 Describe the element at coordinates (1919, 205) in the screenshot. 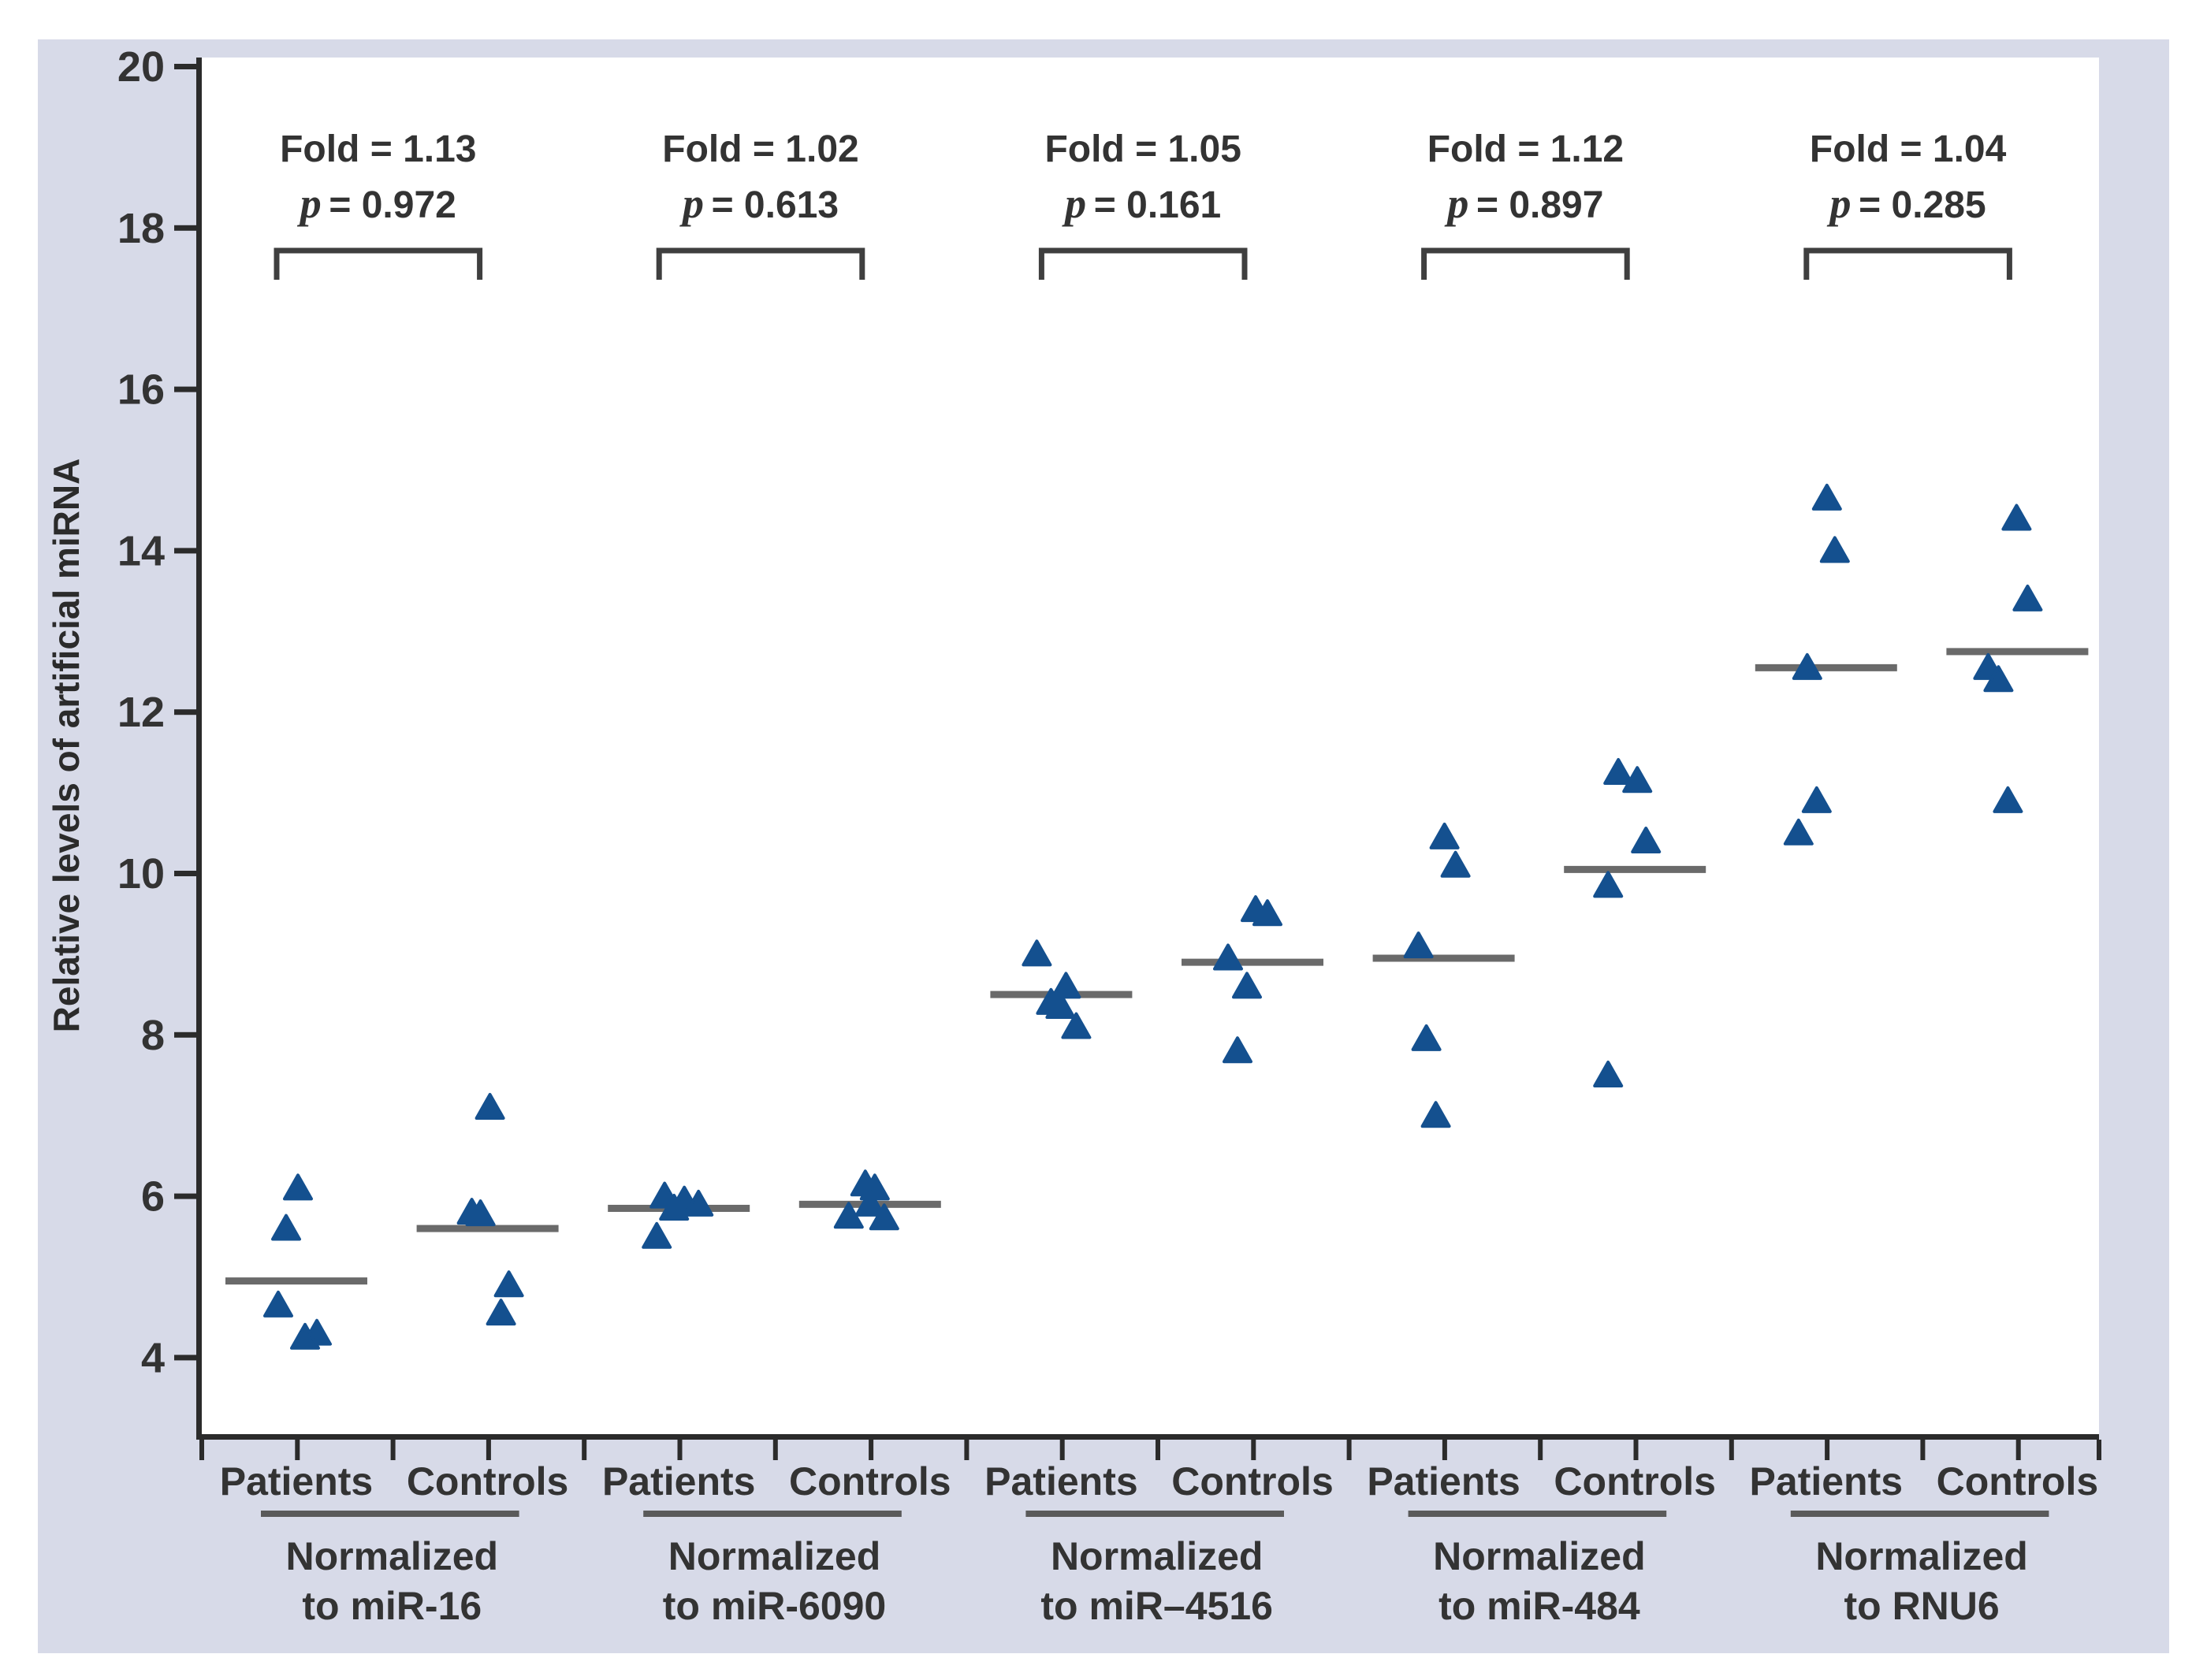

I see `p-value: = 0.285` at that location.